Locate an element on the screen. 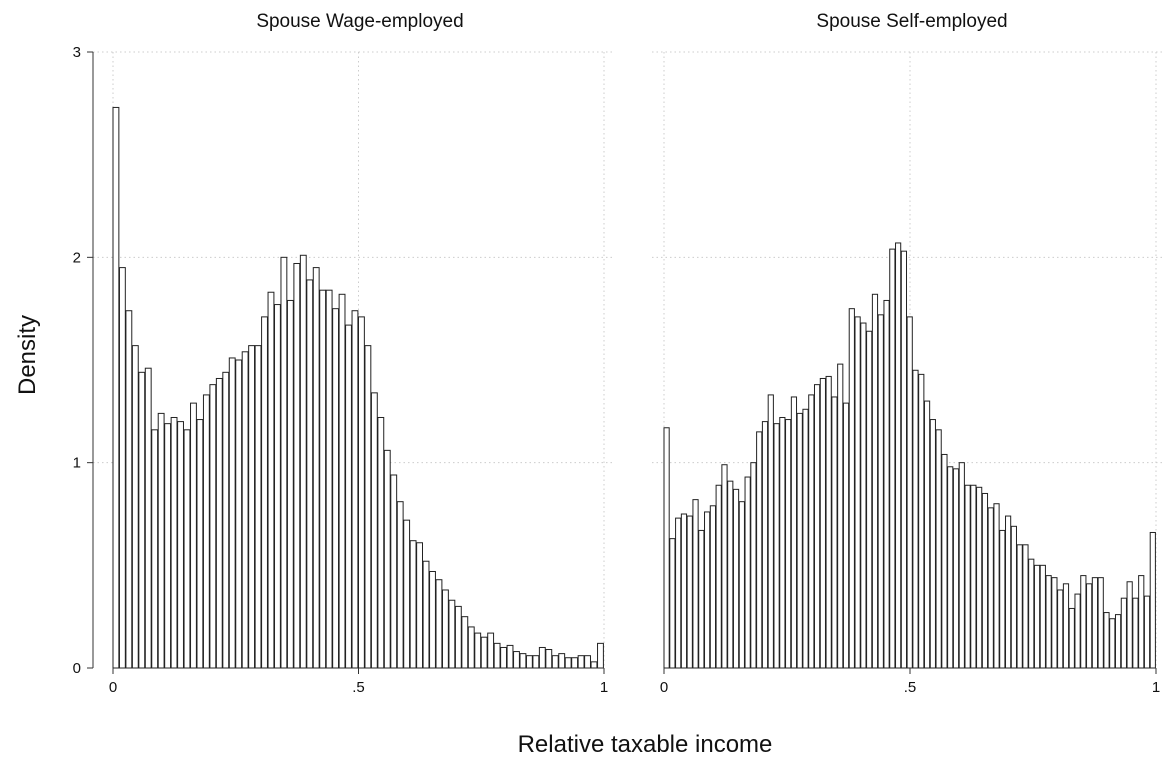 Image resolution: width=1170 pixels, height=761 pixels. y-axis-label: Density is located at coordinates (27, 355).